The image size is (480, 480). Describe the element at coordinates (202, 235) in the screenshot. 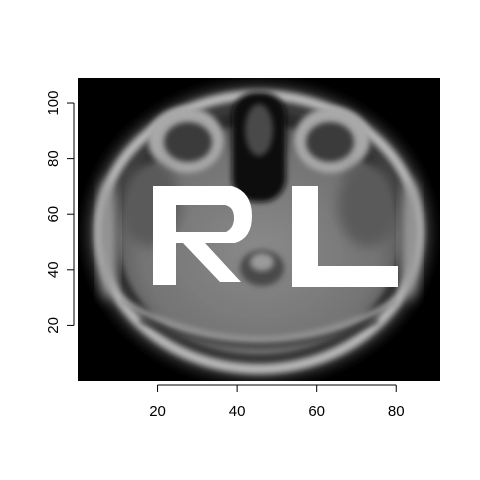

I see `letter-r` at that location.